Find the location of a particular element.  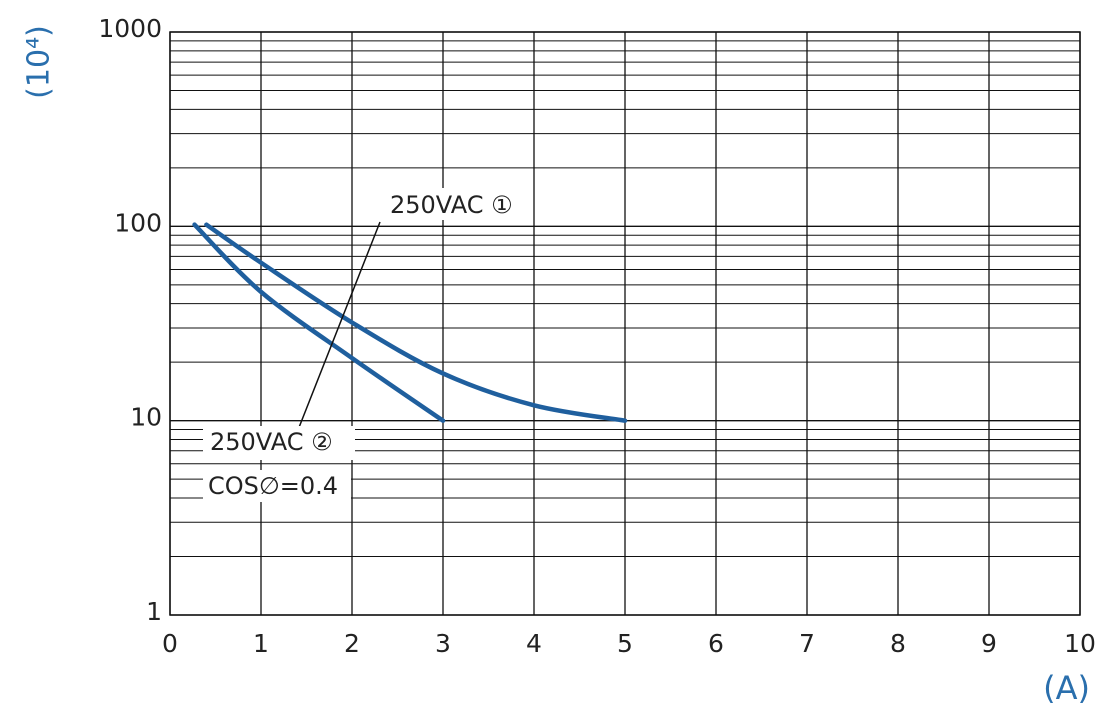

y-tick-label: 10 is located at coordinates (146, 417).